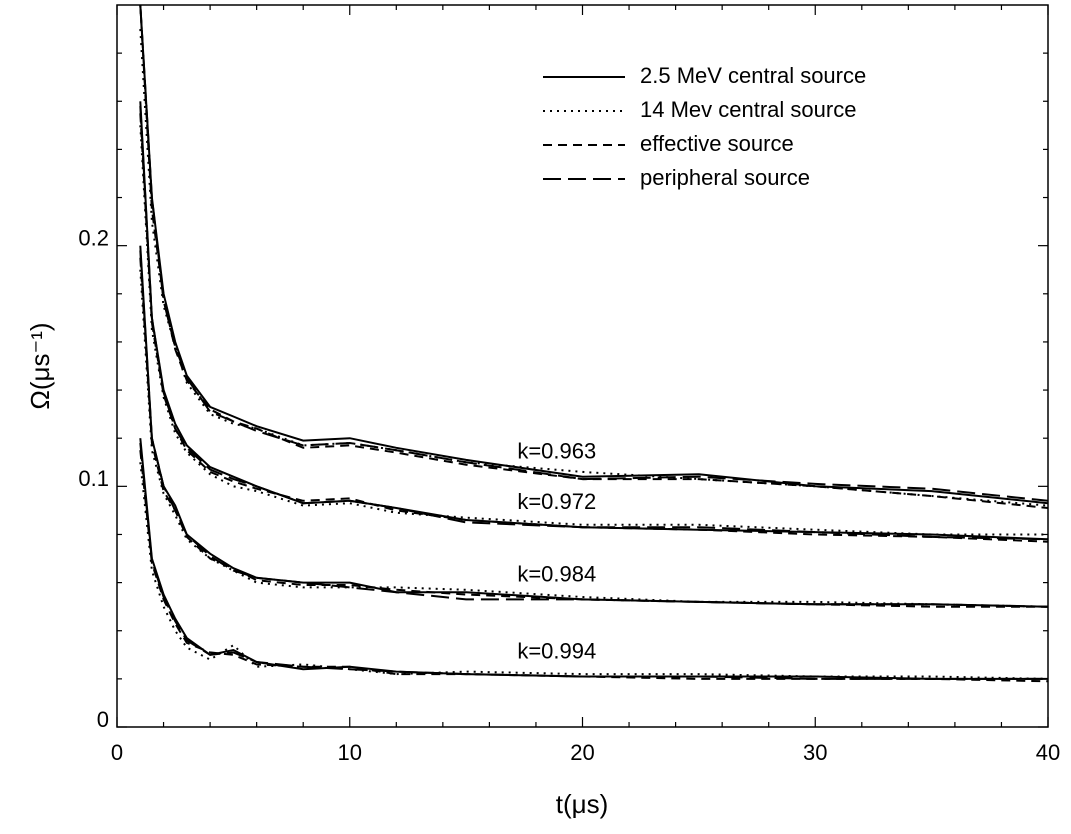 The image size is (1071, 834). I want to click on x-axis-title: t(μs), so click(582, 804).